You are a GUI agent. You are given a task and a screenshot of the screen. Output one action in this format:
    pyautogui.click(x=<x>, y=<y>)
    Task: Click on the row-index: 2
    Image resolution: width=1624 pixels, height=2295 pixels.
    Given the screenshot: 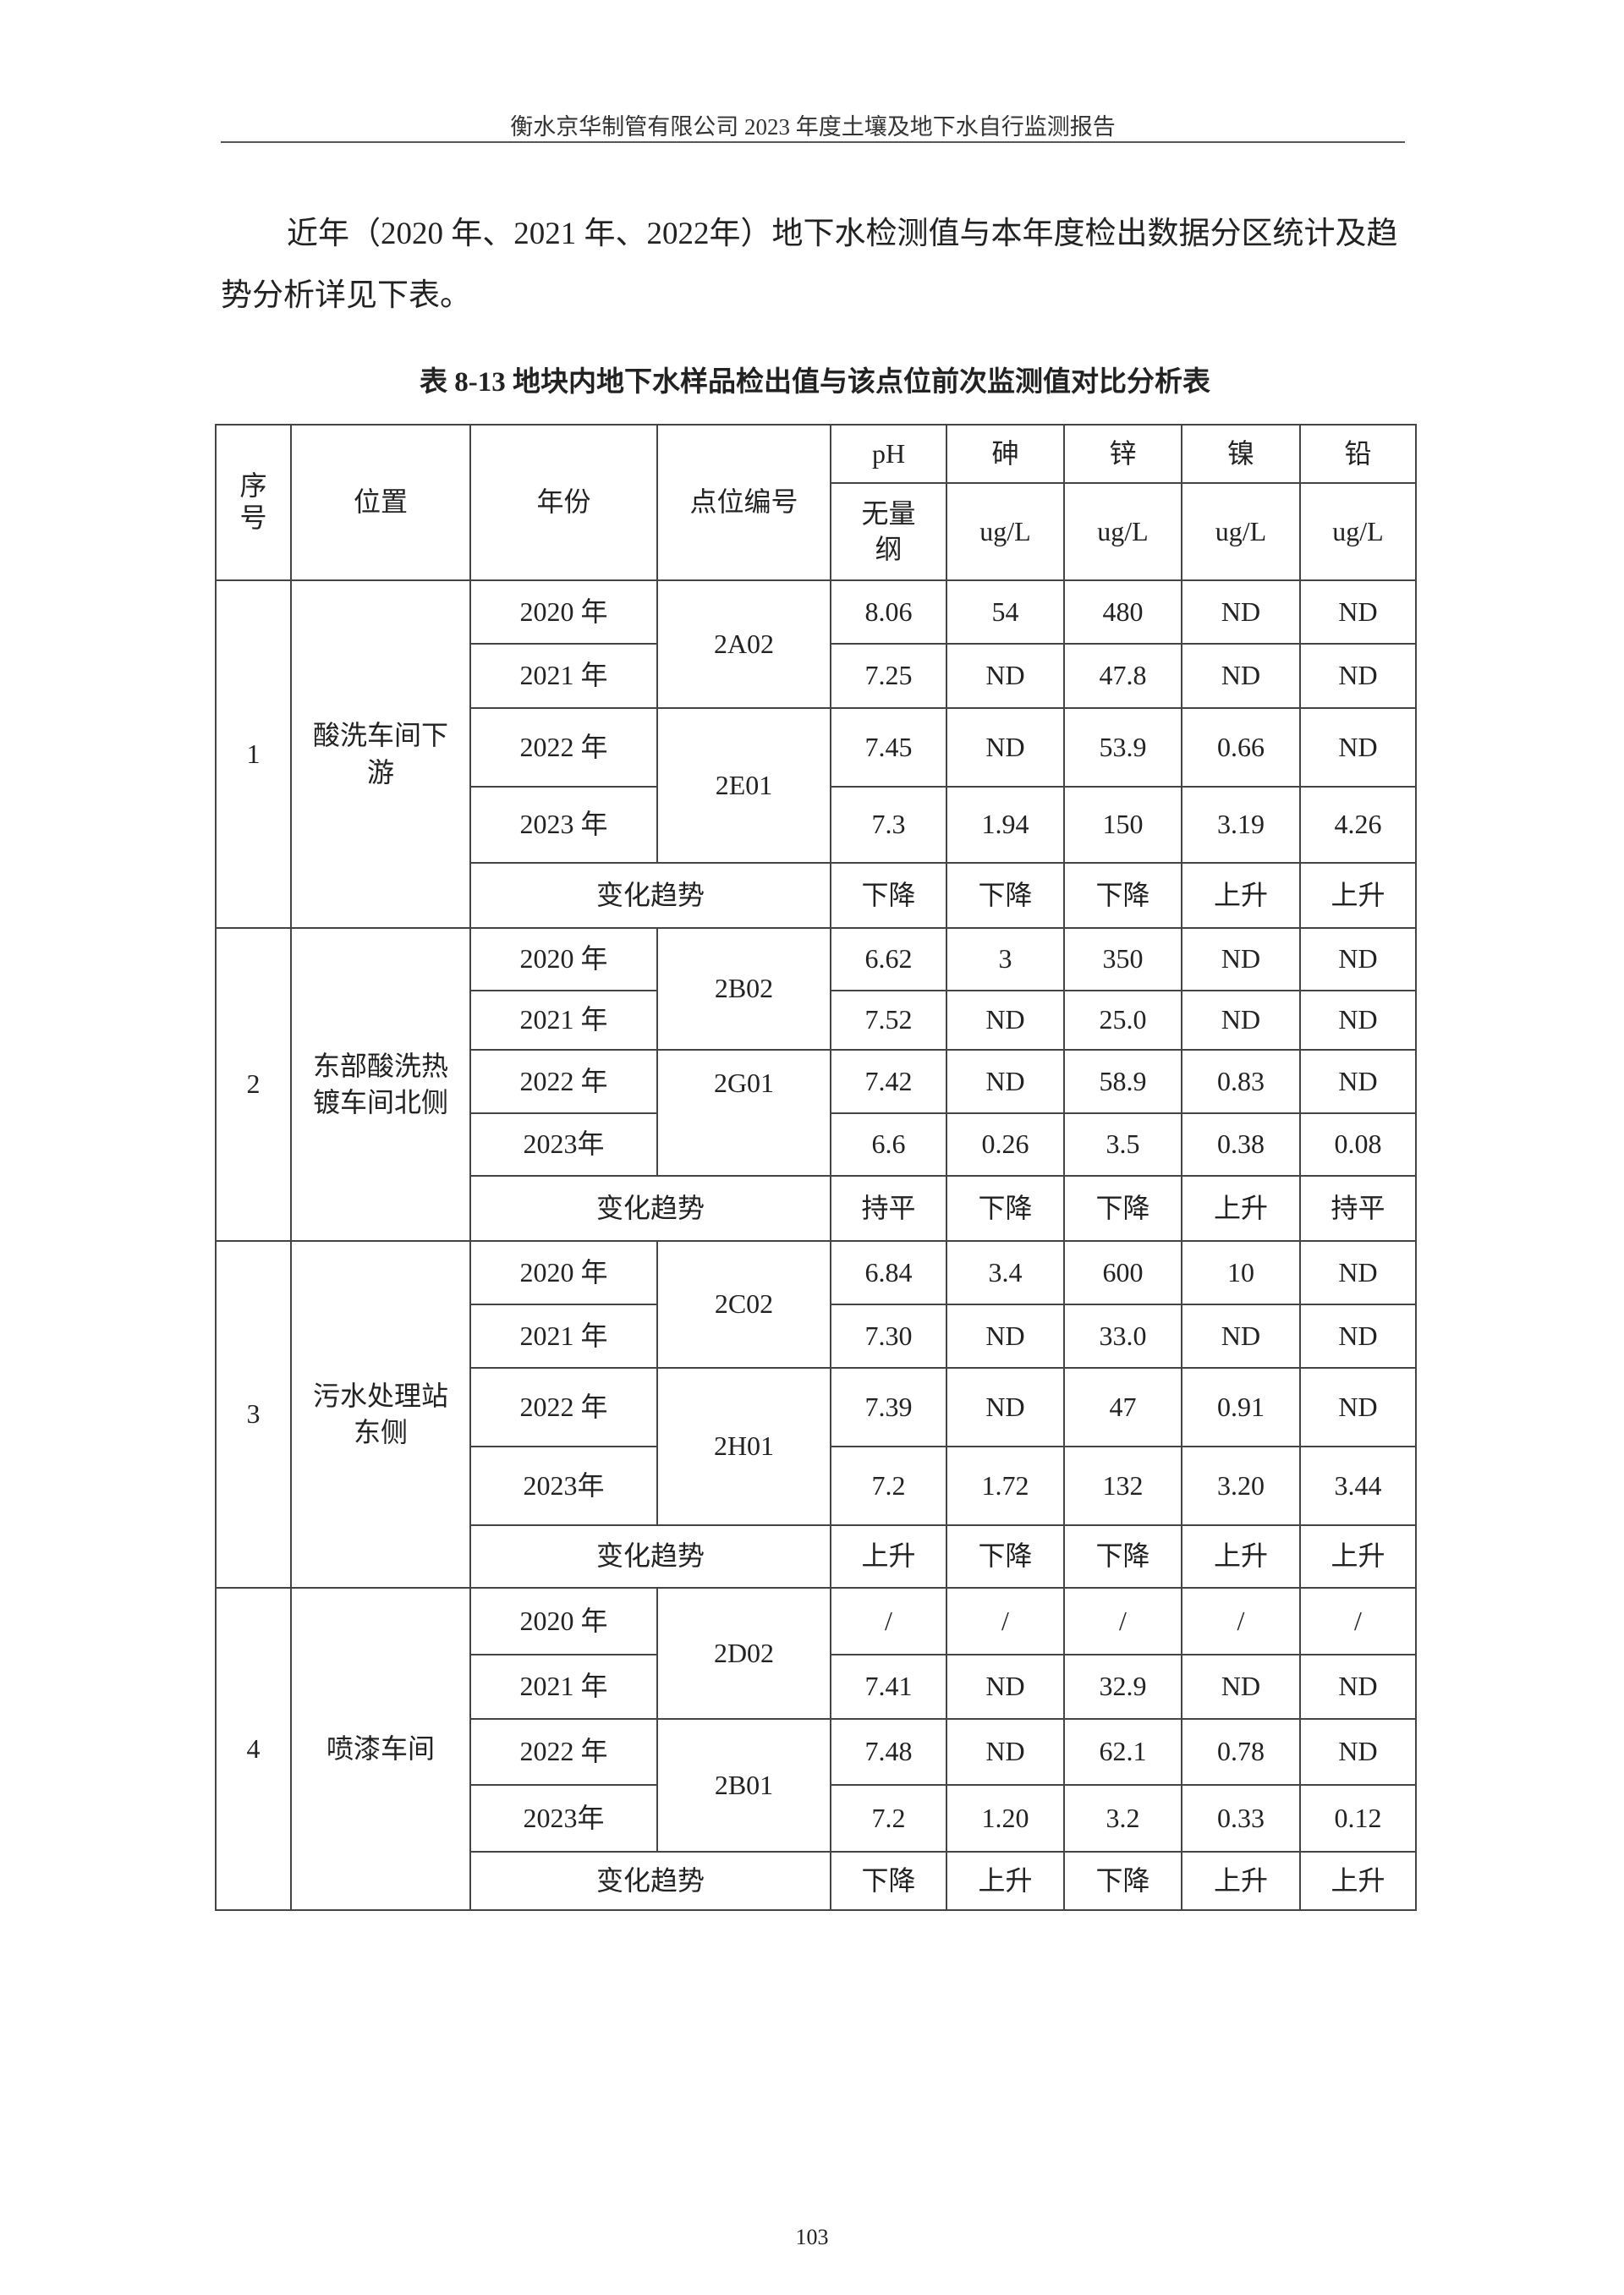 What is the action you would take?
    pyautogui.click(x=254, y=1085)
    